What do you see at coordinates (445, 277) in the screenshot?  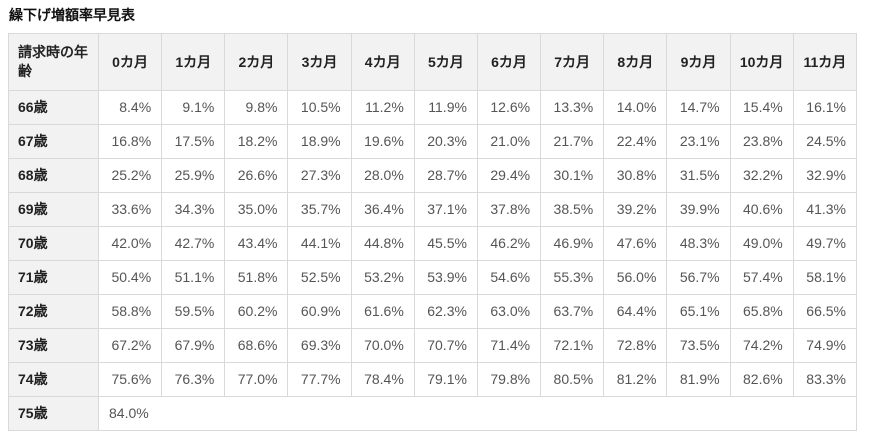 I see `rate-cell: 53.9%` at bounding box center [445, 277].